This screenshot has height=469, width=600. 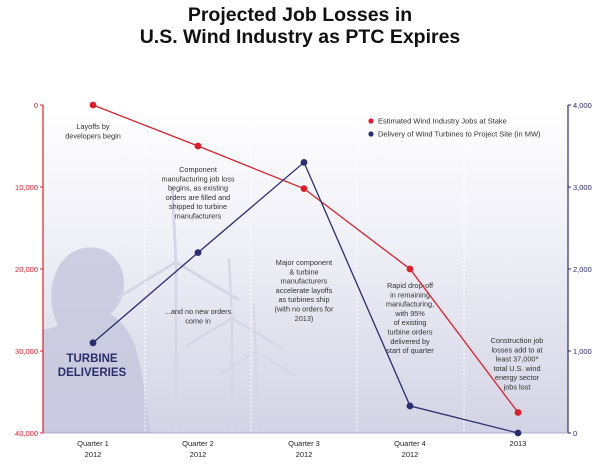 What do you see at coordinates (518, 443) in the screenshot?
I see `x-tick-label: 2013` at bounding box center [518, 443].